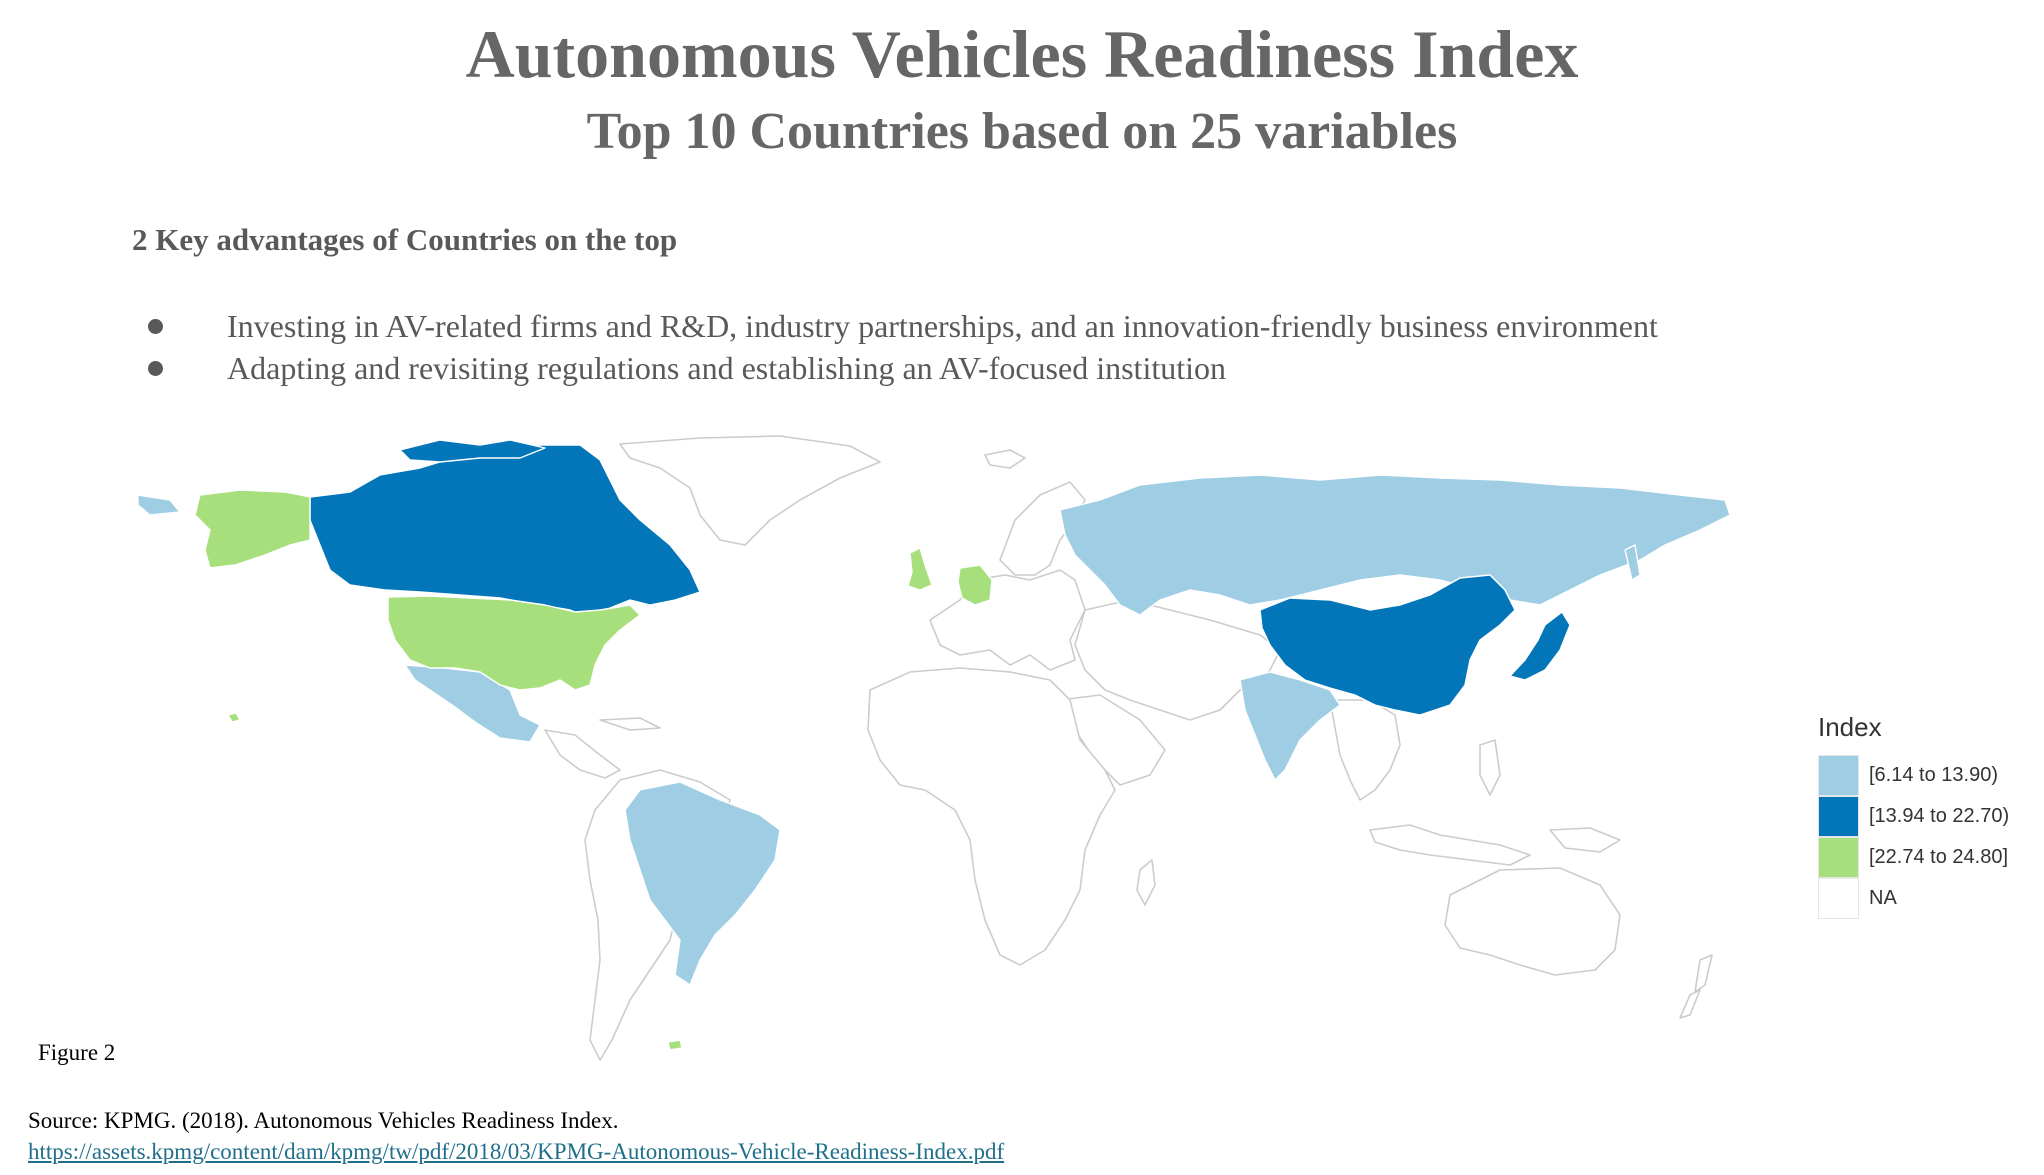  What do you see at coordinates (975, 585) in the screenshot?
I see `country-germany` at bounding box center [975, 585].